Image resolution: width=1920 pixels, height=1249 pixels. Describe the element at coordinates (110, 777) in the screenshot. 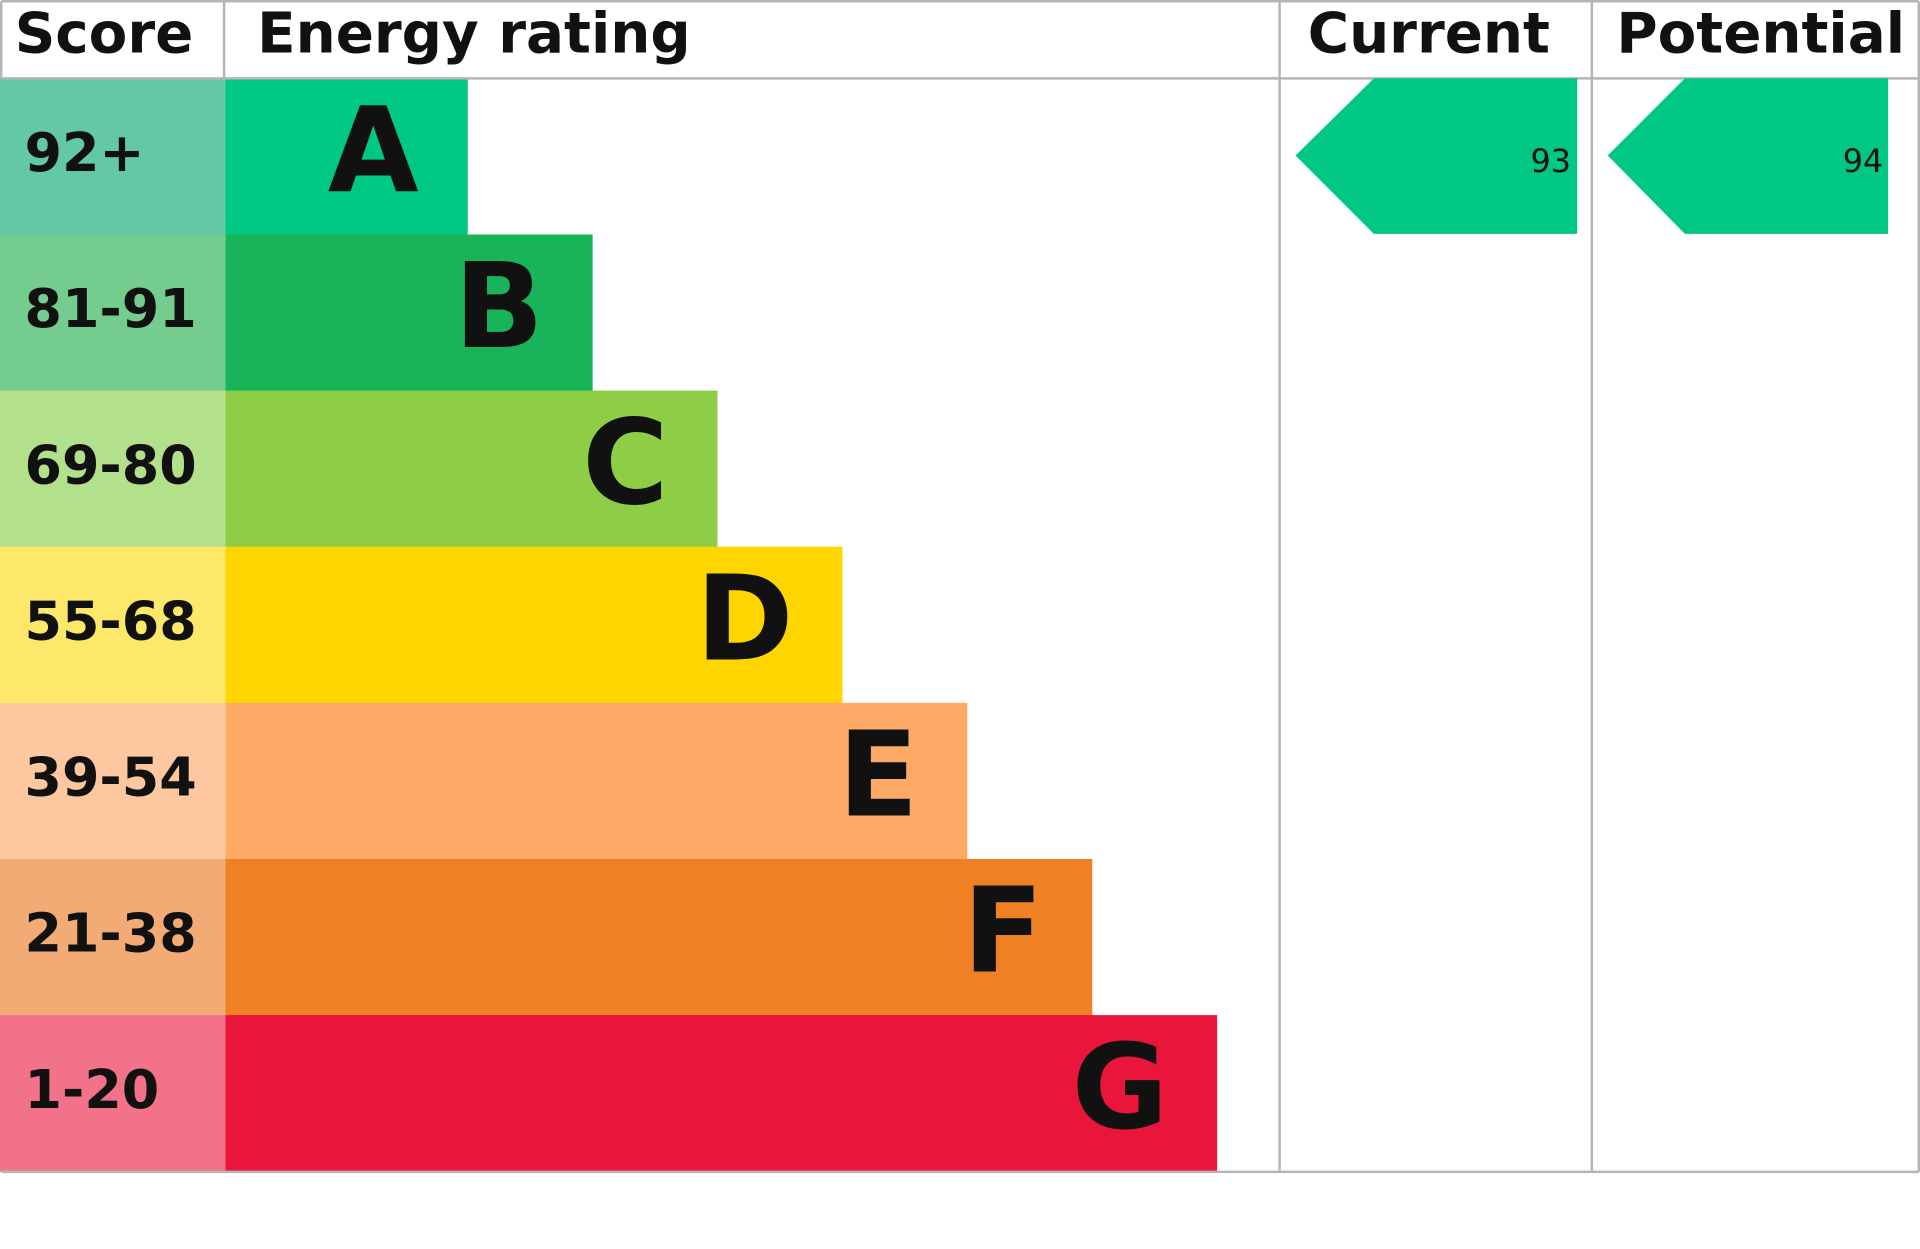

I see `score-label: 39-54` at that location.